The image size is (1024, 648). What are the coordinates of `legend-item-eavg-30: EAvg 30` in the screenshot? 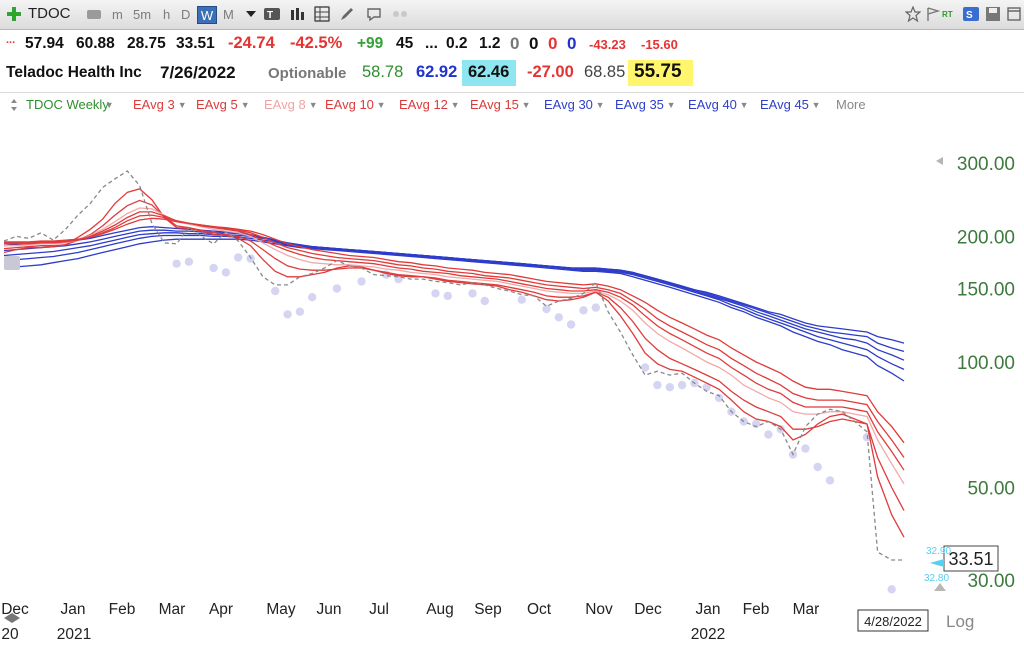 It's located at (568, 104).